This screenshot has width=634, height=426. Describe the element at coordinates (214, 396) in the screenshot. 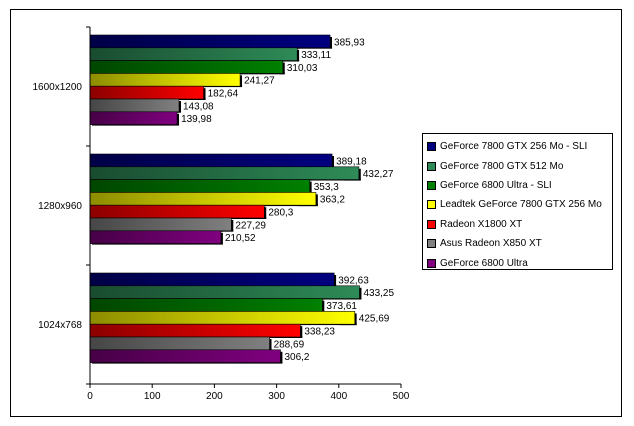

I see `x-tick-label: 200` at that location.